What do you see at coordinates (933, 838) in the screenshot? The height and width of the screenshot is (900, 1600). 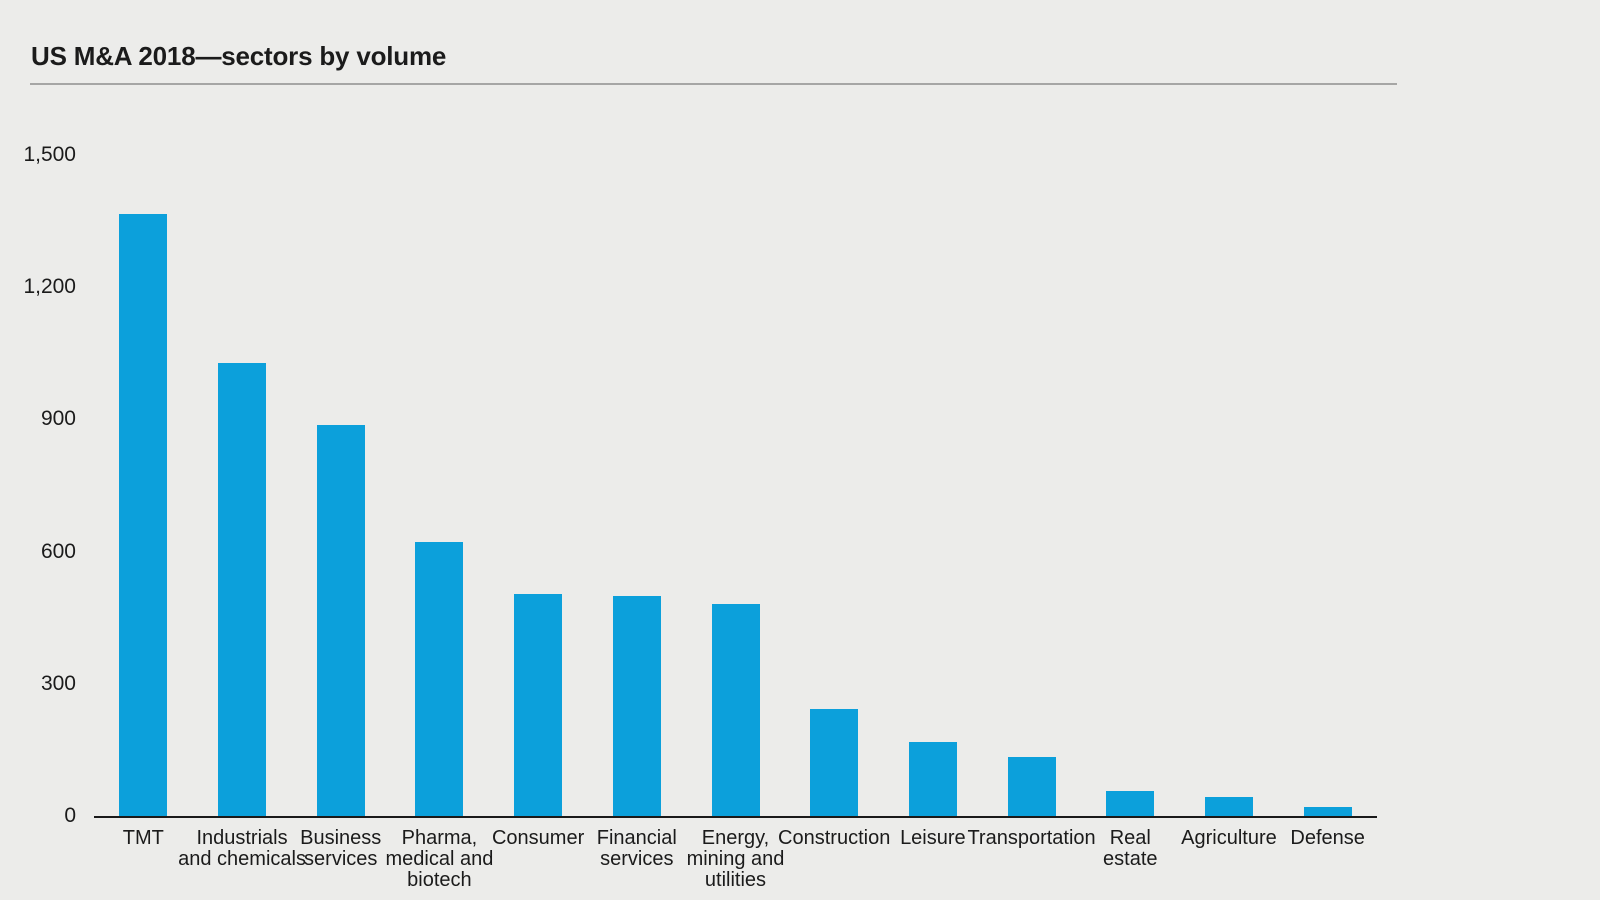 I see `x-tick-label-leisure: Leisure` at bounding box center [933, 838].